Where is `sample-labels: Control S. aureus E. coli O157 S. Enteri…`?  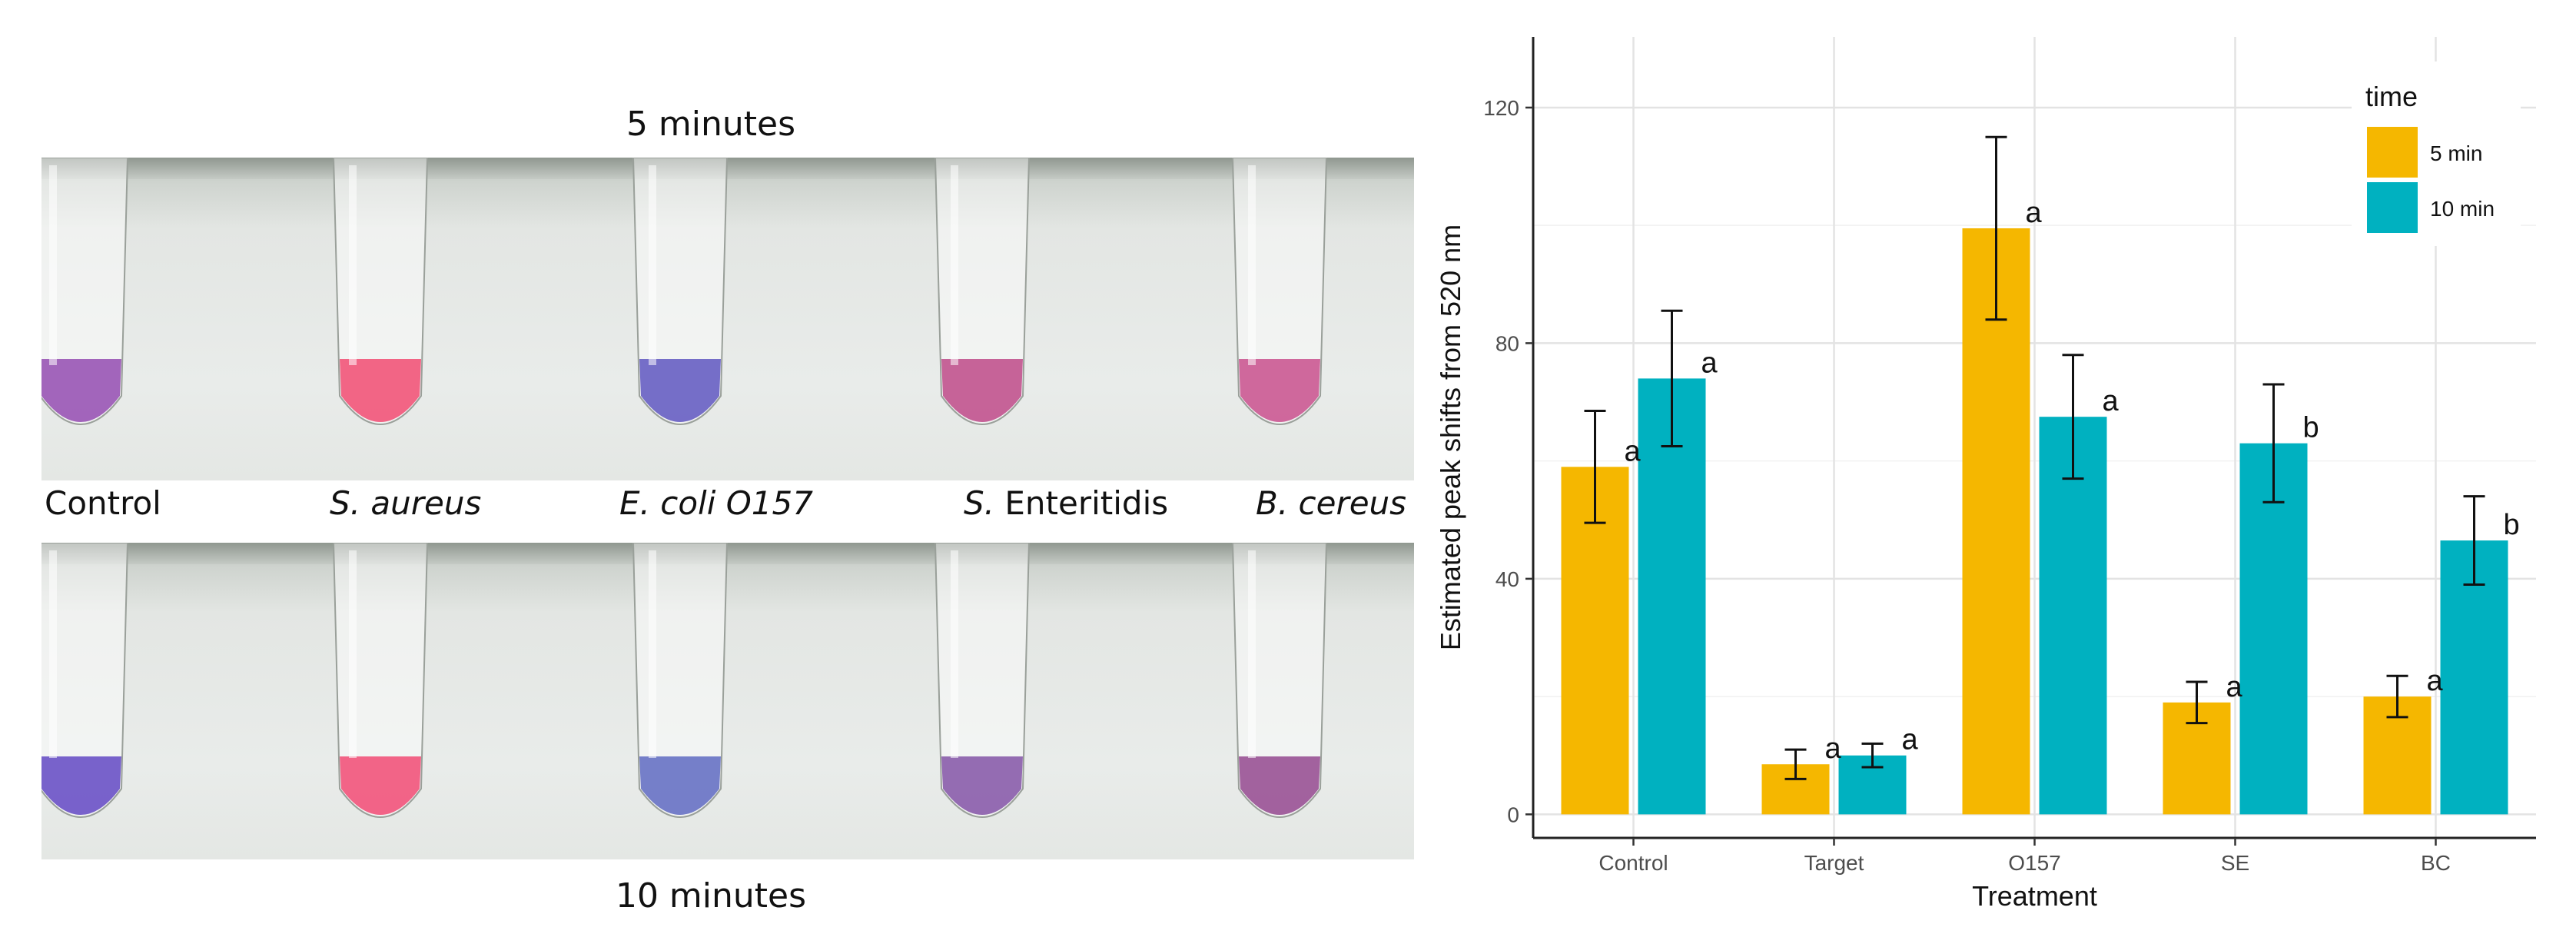 sample-labels: Control S. aureus E. coli O157 S. Enteri… is located at coordinates (727, 507).